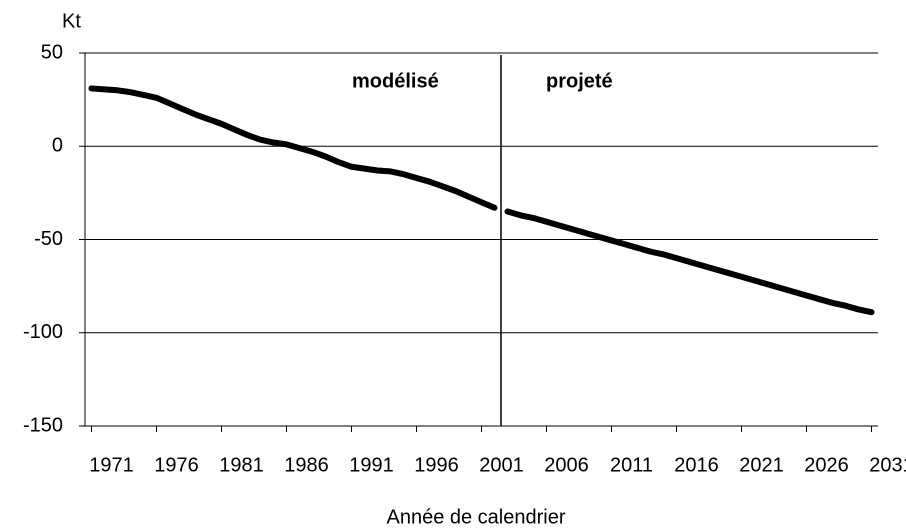 The width and height of the screenshot is (906, 531). What do you see at coordinates (761, 465) in the screenshot?
I see `x-tick-label: 2021` at bounding box center [761, 465].